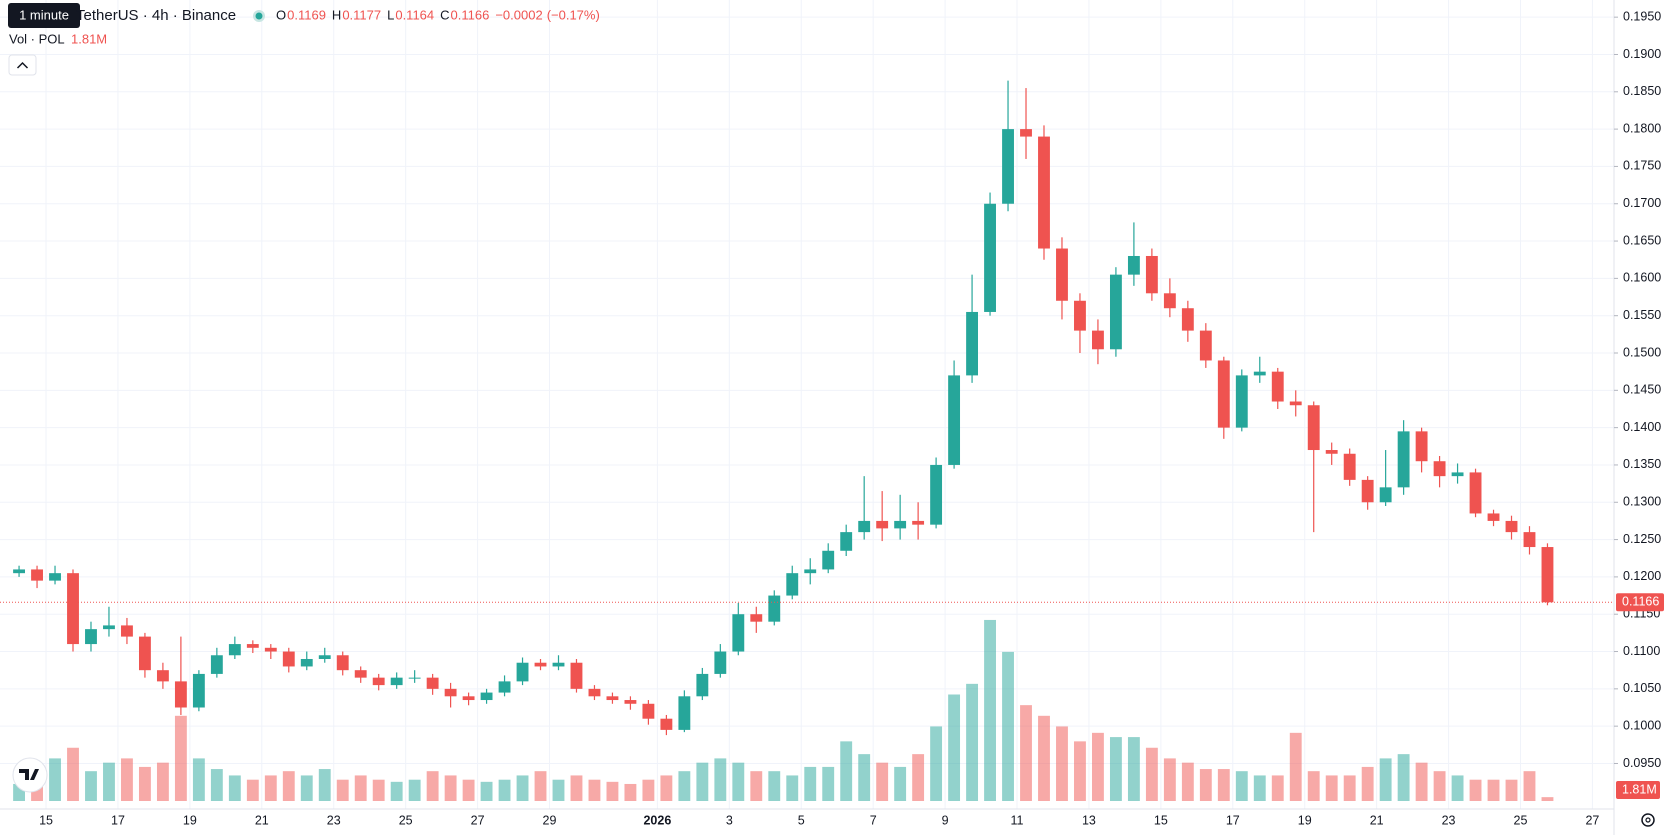  I want to click on settings, so click(1648, 820).